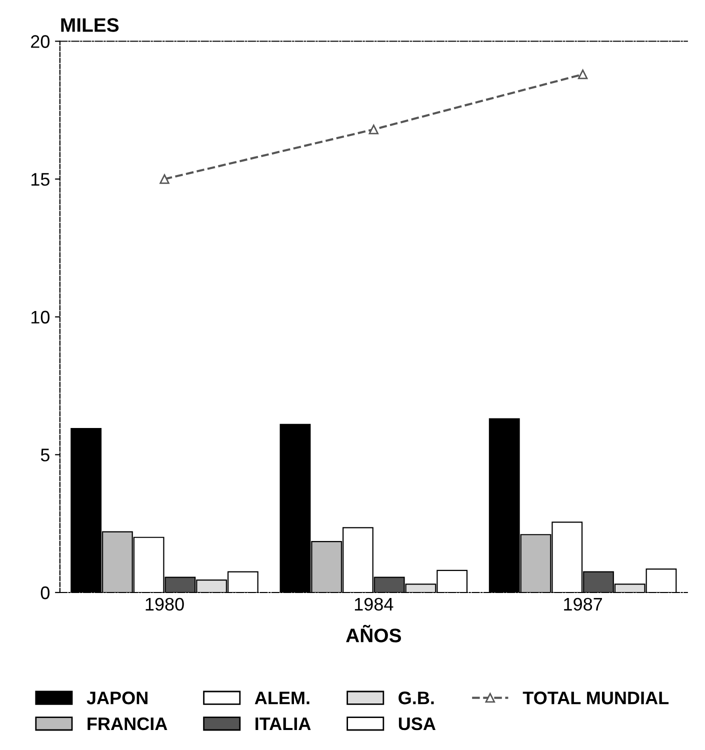  I want to click on x-tick-label: 1984, so click(374, 604).